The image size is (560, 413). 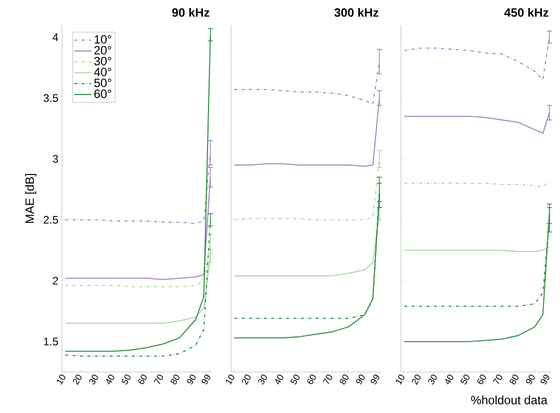 What do you see at coordinates (103, 72) in the screenshot?
I see `legend-label: 40°` at bounding box center [103, 72].